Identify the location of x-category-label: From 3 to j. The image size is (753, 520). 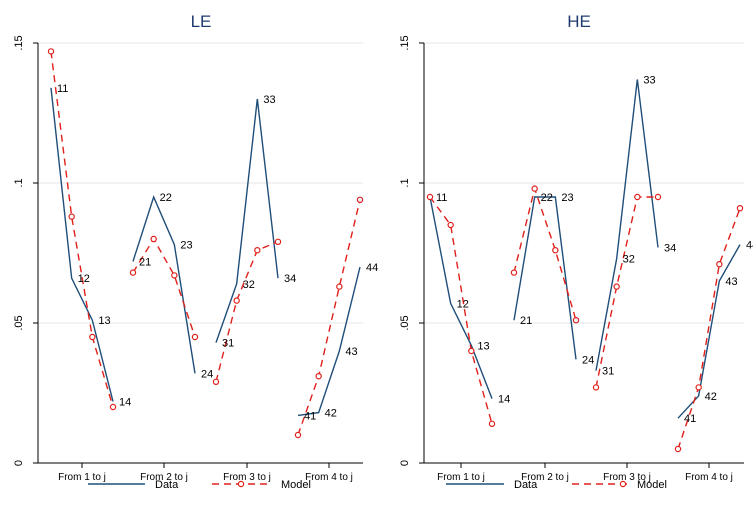
(247, 477).